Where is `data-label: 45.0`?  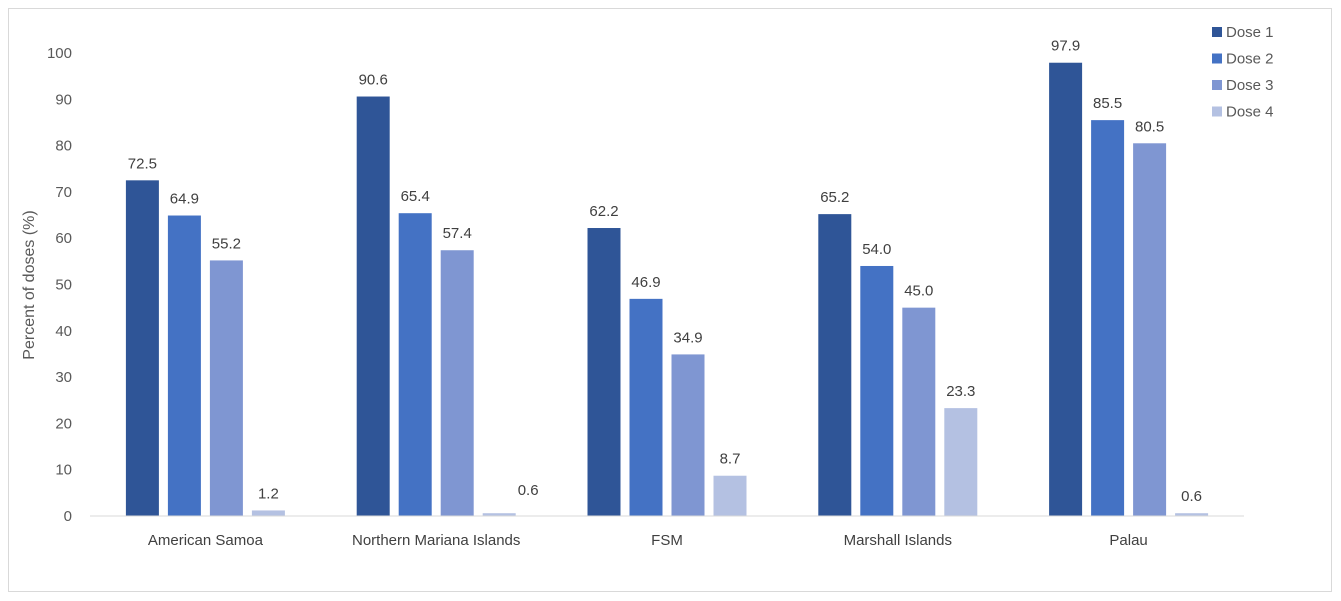 data-label: 45.0 is located at coordinates (918, 291).